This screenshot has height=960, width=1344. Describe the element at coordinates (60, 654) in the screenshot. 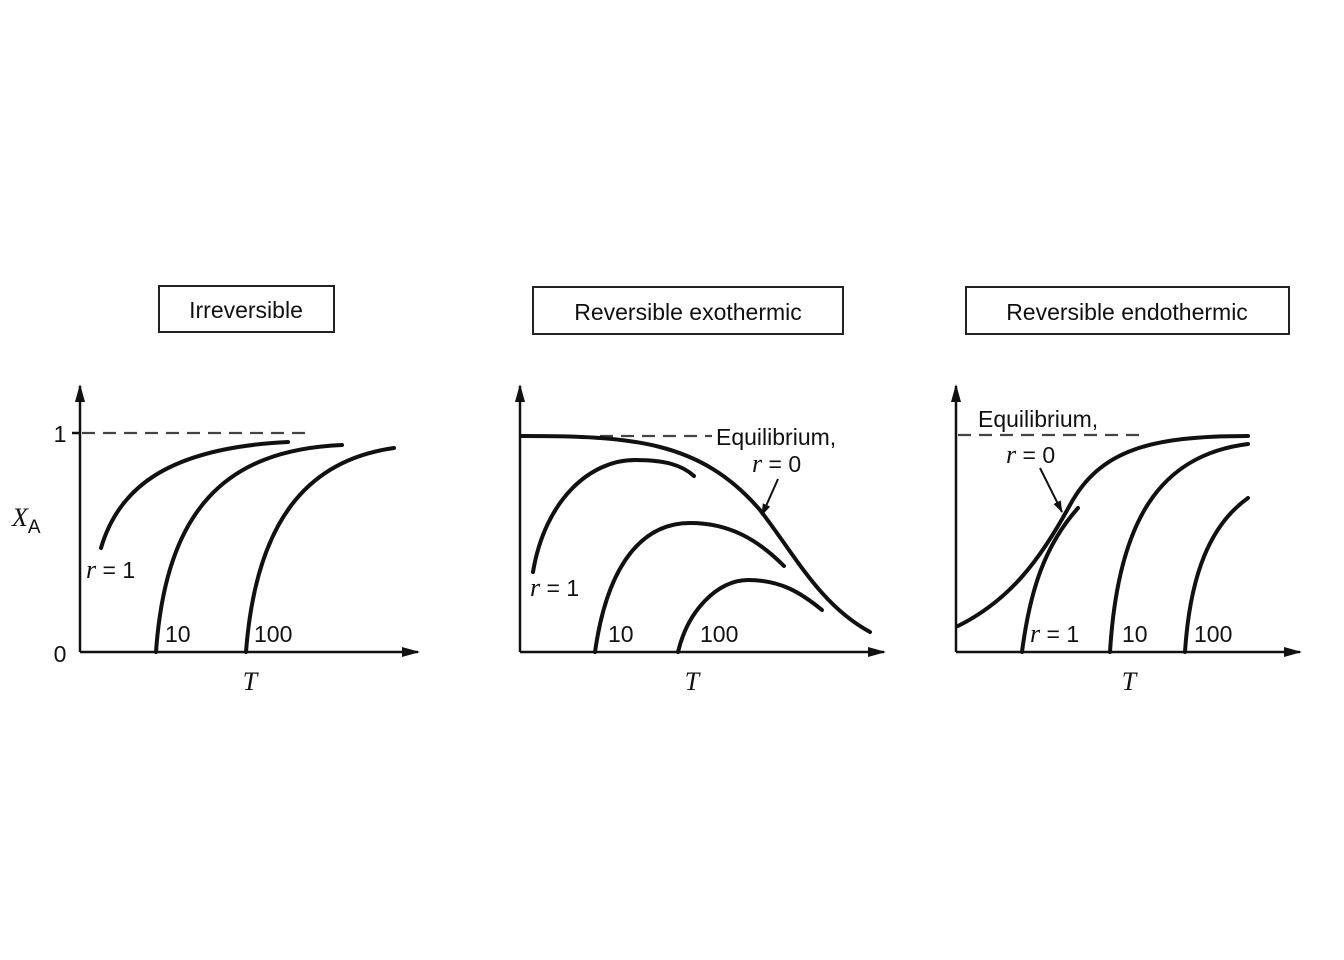

I see `y-tick-label-0: 0` at that location.